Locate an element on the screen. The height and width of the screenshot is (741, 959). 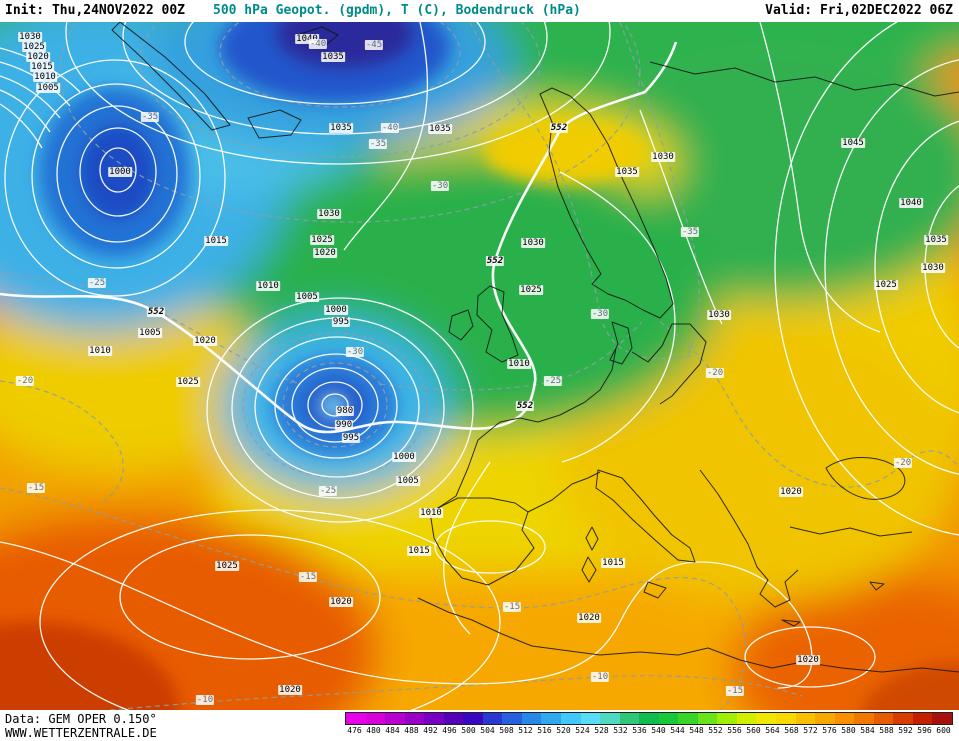
colorbar-tick: 480 is located at coordinates (373, 730).